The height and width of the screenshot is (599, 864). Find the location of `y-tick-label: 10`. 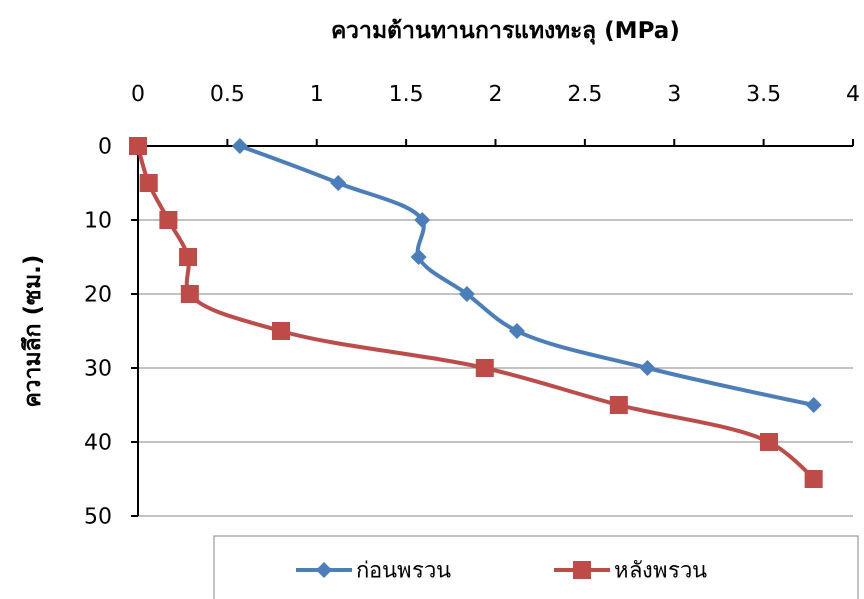

y-tick-label: 10 is located at coordinates (98, 221).